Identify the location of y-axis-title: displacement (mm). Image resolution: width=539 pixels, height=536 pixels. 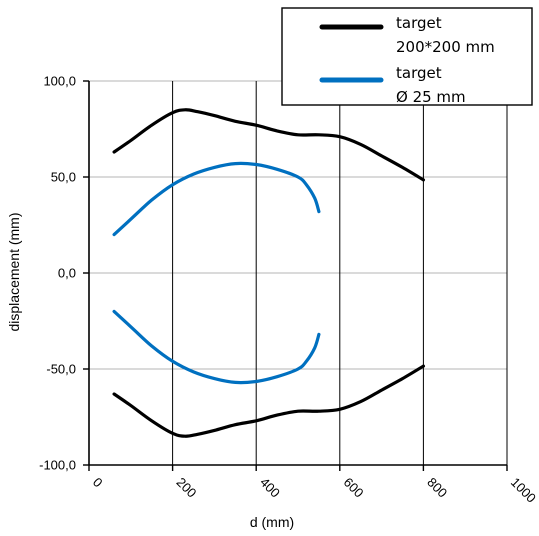
(14, 271).